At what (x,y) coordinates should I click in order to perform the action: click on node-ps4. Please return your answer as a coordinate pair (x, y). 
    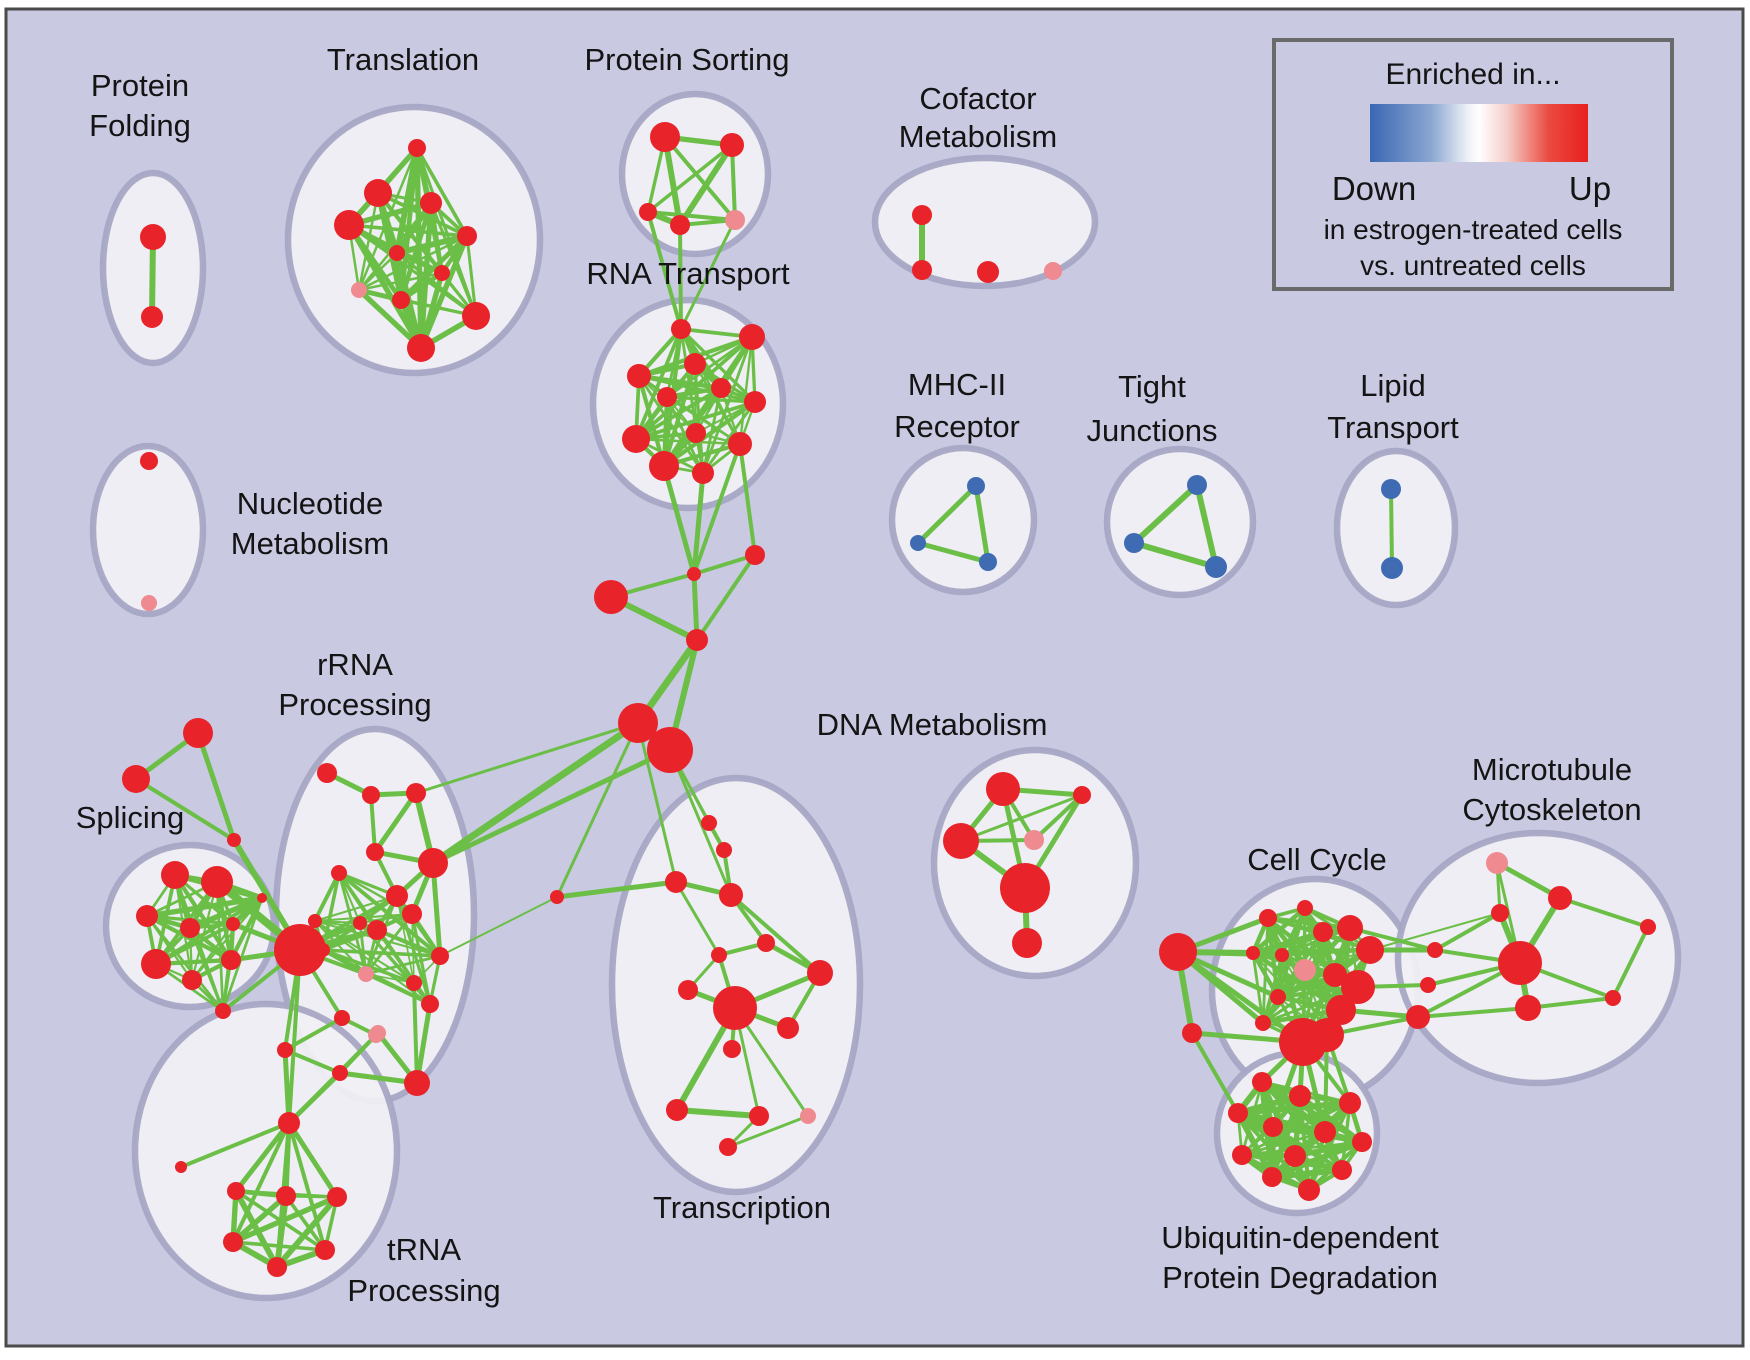
    Looking at the image, I should click on (735, 220).